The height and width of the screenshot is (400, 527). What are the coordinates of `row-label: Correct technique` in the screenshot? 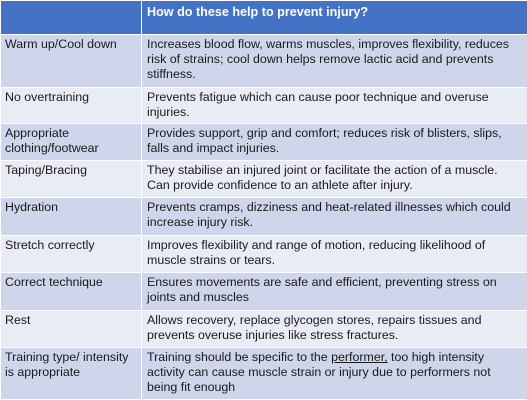 It's located at (71, 291).